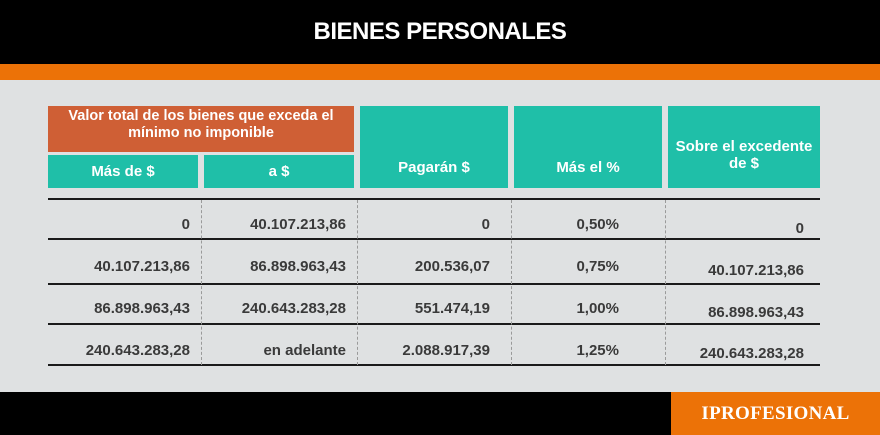 This screenshot has width=880, height=435. I want to click on table-cell: 0,50%, so click(597, 224).